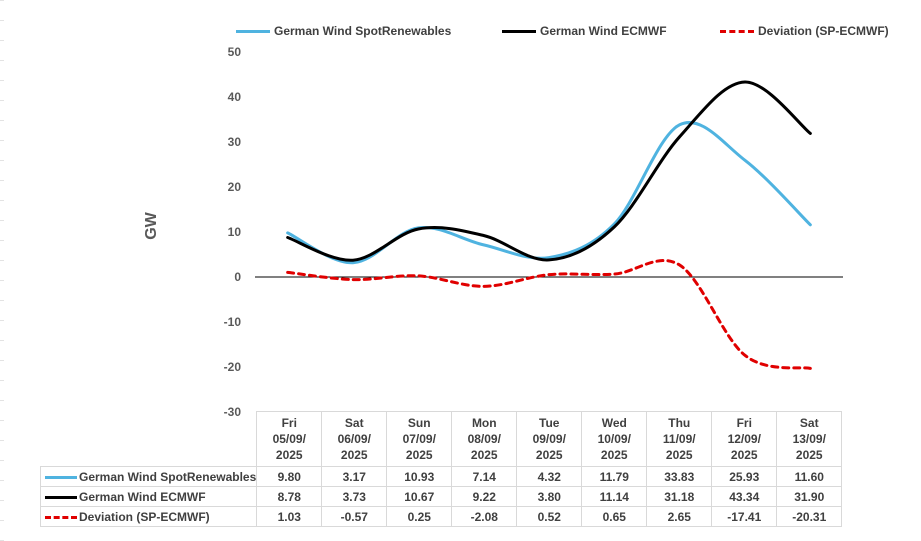  What do you see at coordinates (744, 516) in the screenshot?
I see `data-label: -17.41` at bounding box center [744, 516].